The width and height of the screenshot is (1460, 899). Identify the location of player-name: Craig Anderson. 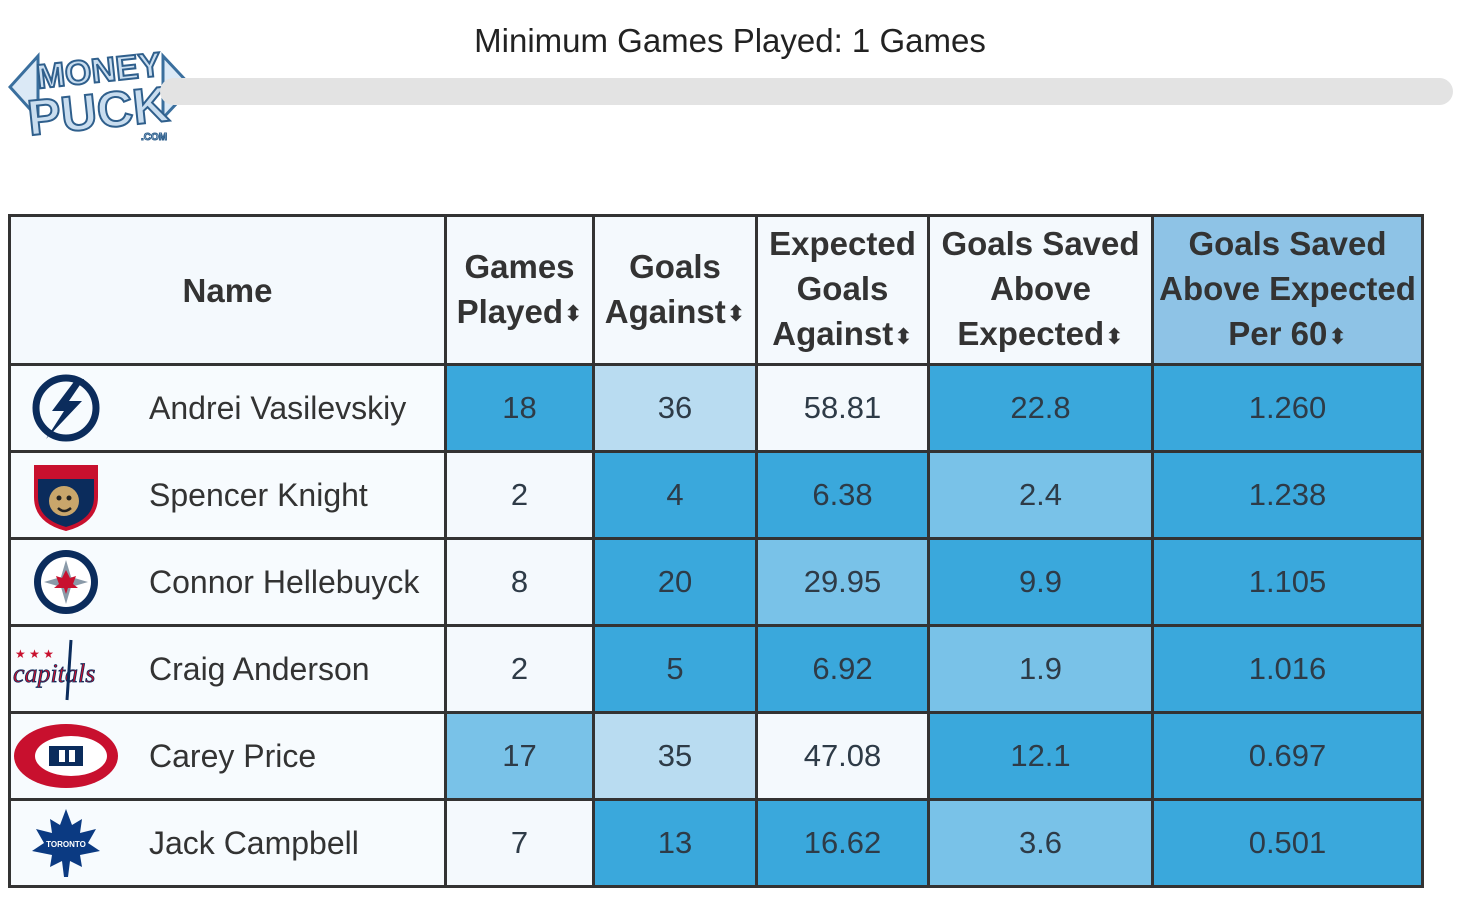
(259, 668).